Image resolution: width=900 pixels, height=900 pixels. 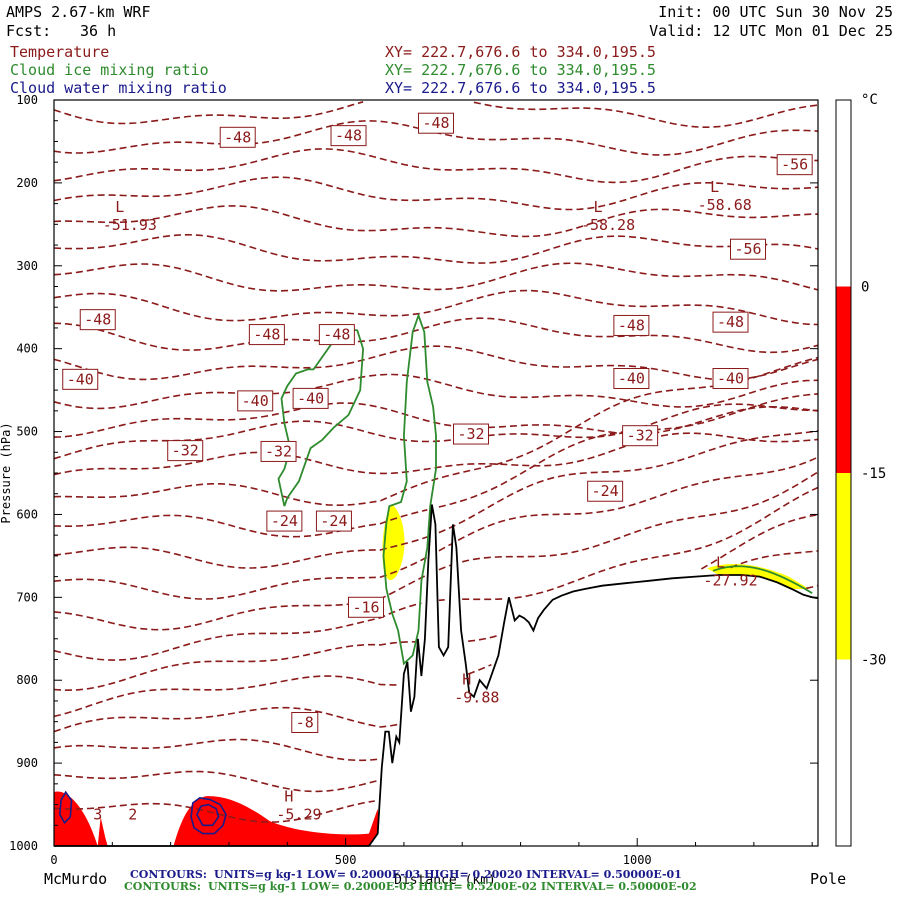 I want to click on y-axis-label: Pressure (hPa), so click(x=6, y=472).